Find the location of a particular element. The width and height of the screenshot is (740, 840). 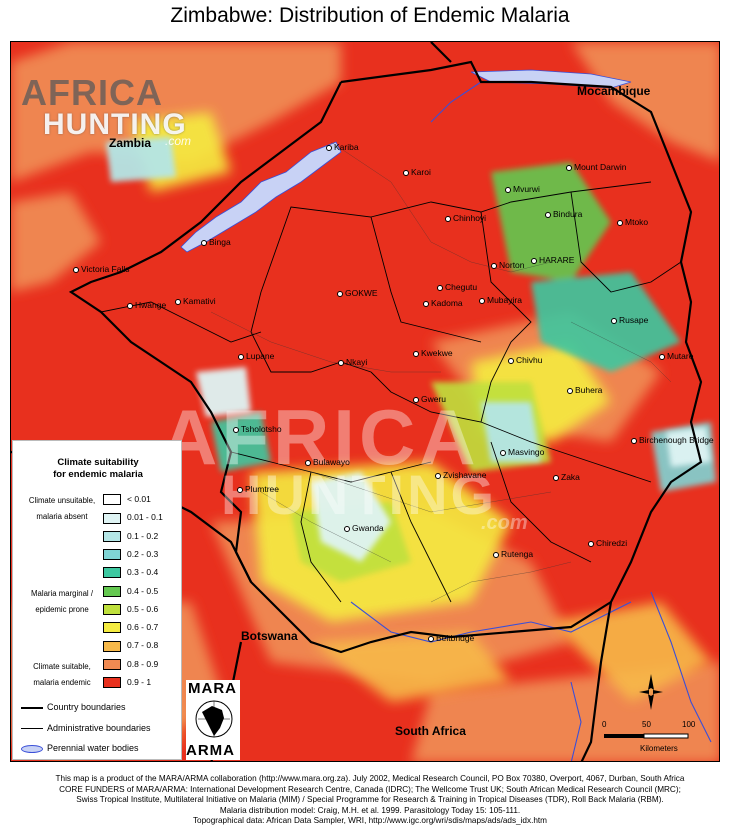

place-nkayi: Nkayi is located at coordinates (352, 362).